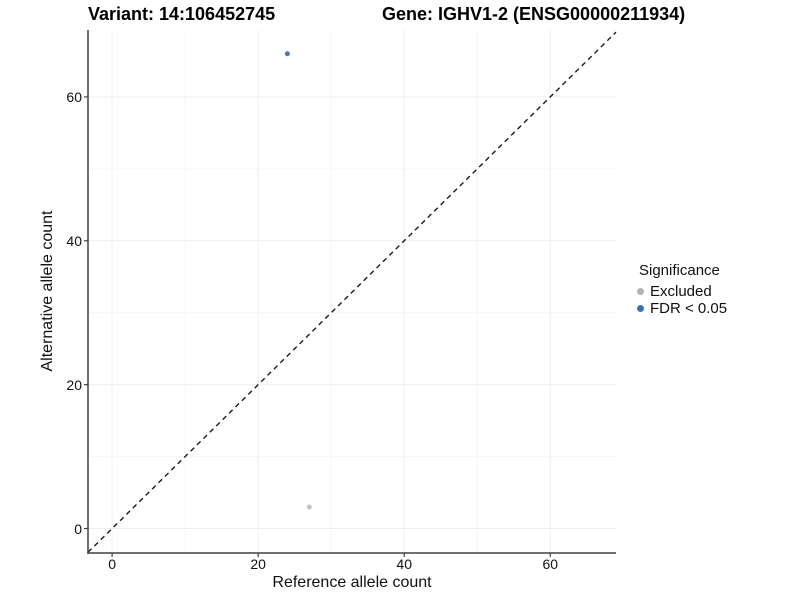 The width and height of the screenshot is (800, 600). I want to click on y-tick-label: 0, so click(78, 528).